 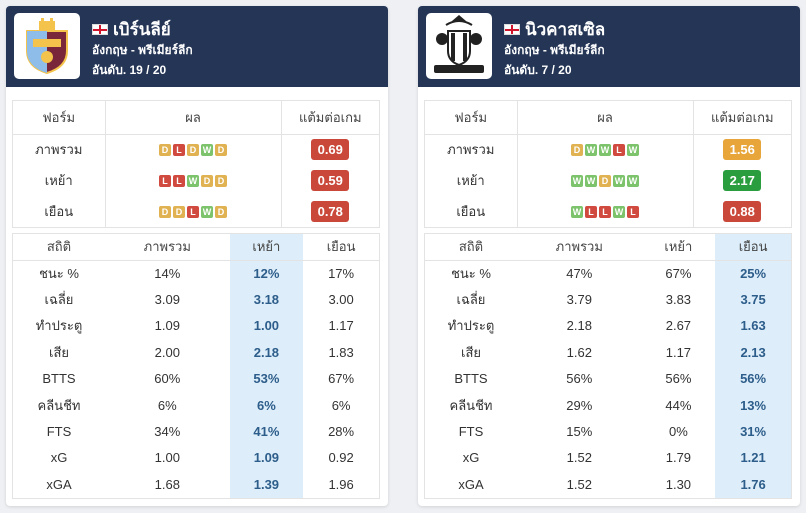 What do you see at coordinates (266, 273) in the screenshot?
I see `stat-value: 12%` at bounding box center [266, 273].